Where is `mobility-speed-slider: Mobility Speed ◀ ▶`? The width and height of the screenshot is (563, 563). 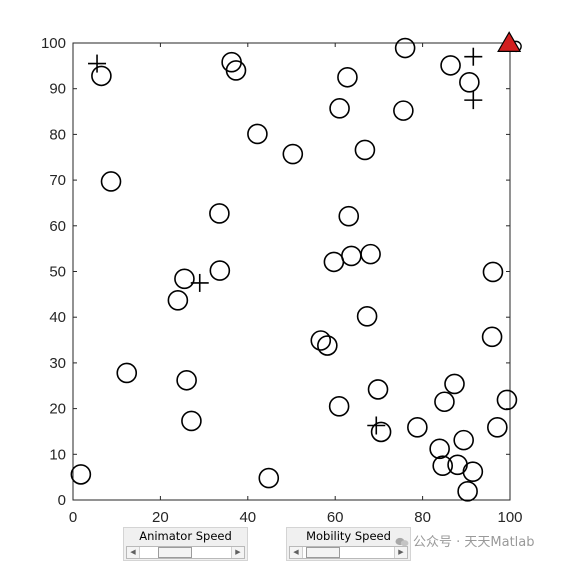
mobility-speed-slider: Mobility Speed ◀ ▶ is located at coordinates (348, 544).